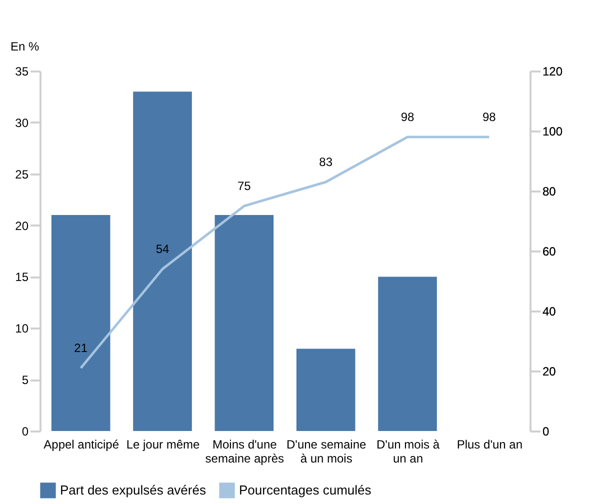  Describe the element at coordinates (549, 191) in the screenshot. I see `y2-tick-label: 80` at that location.